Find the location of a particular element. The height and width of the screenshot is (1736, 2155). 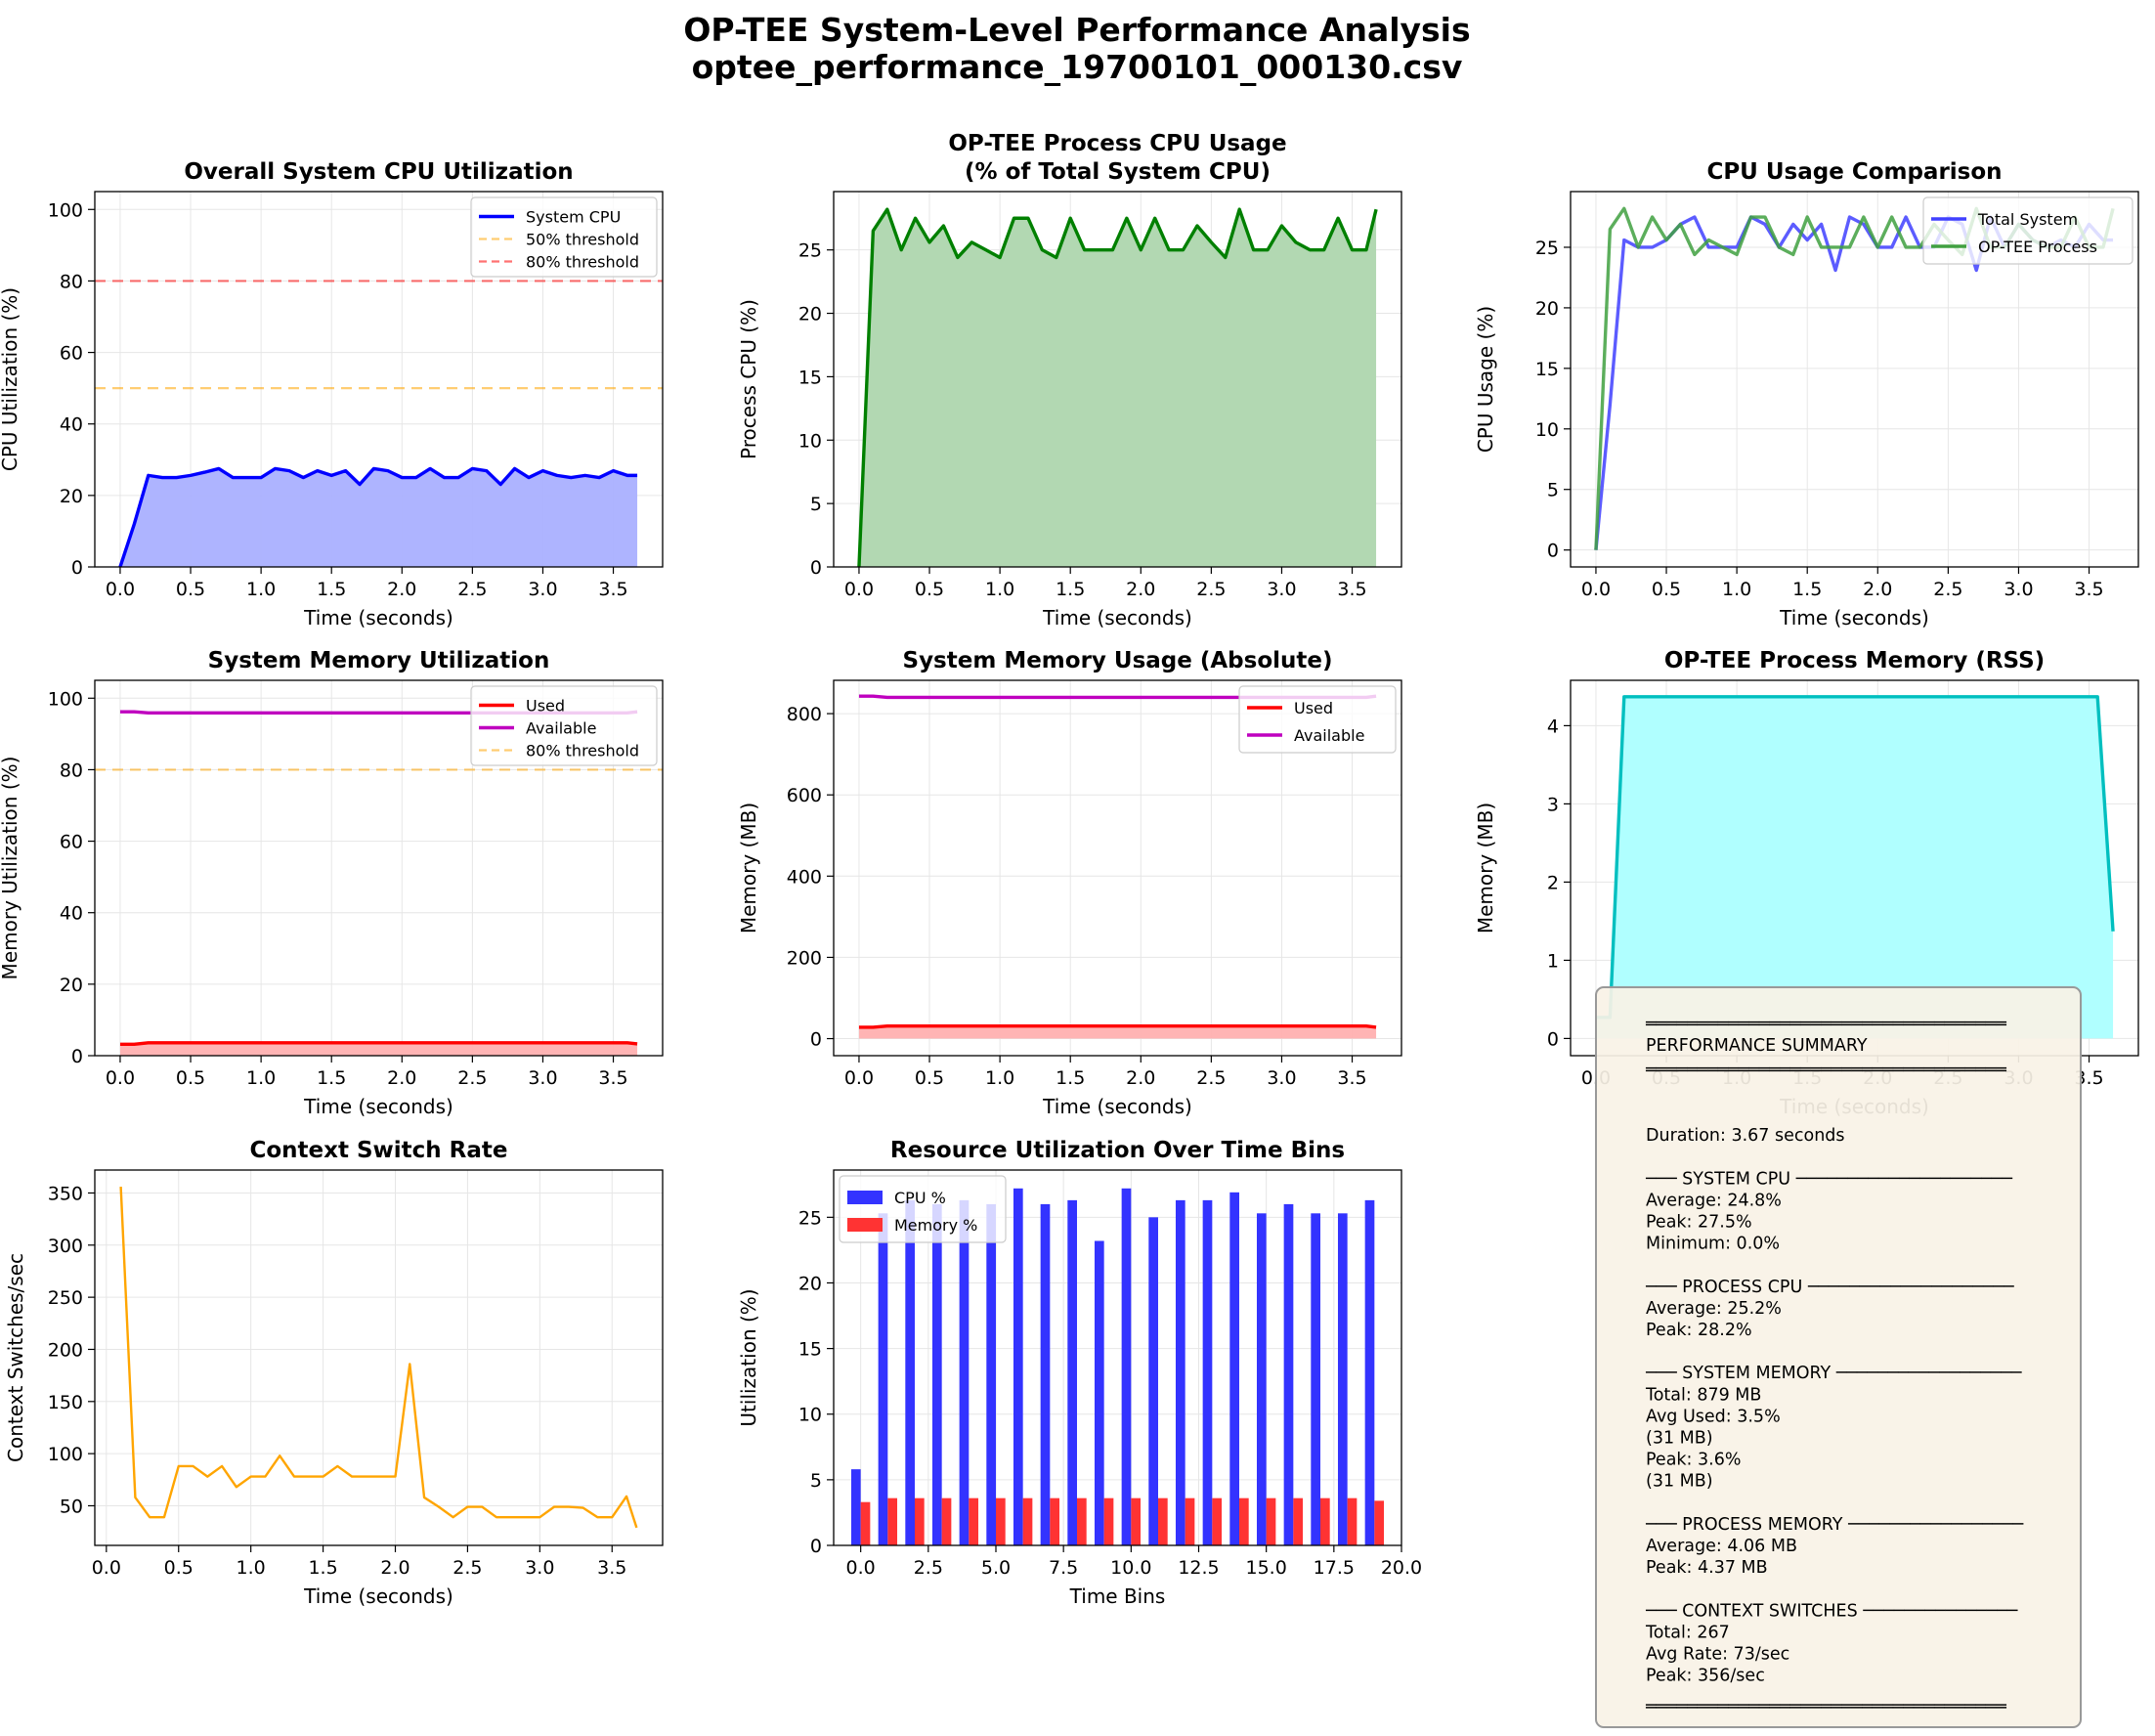

summary-rule-top: ═══════════════════════════════════ is located at coordinates (1826, 1024).